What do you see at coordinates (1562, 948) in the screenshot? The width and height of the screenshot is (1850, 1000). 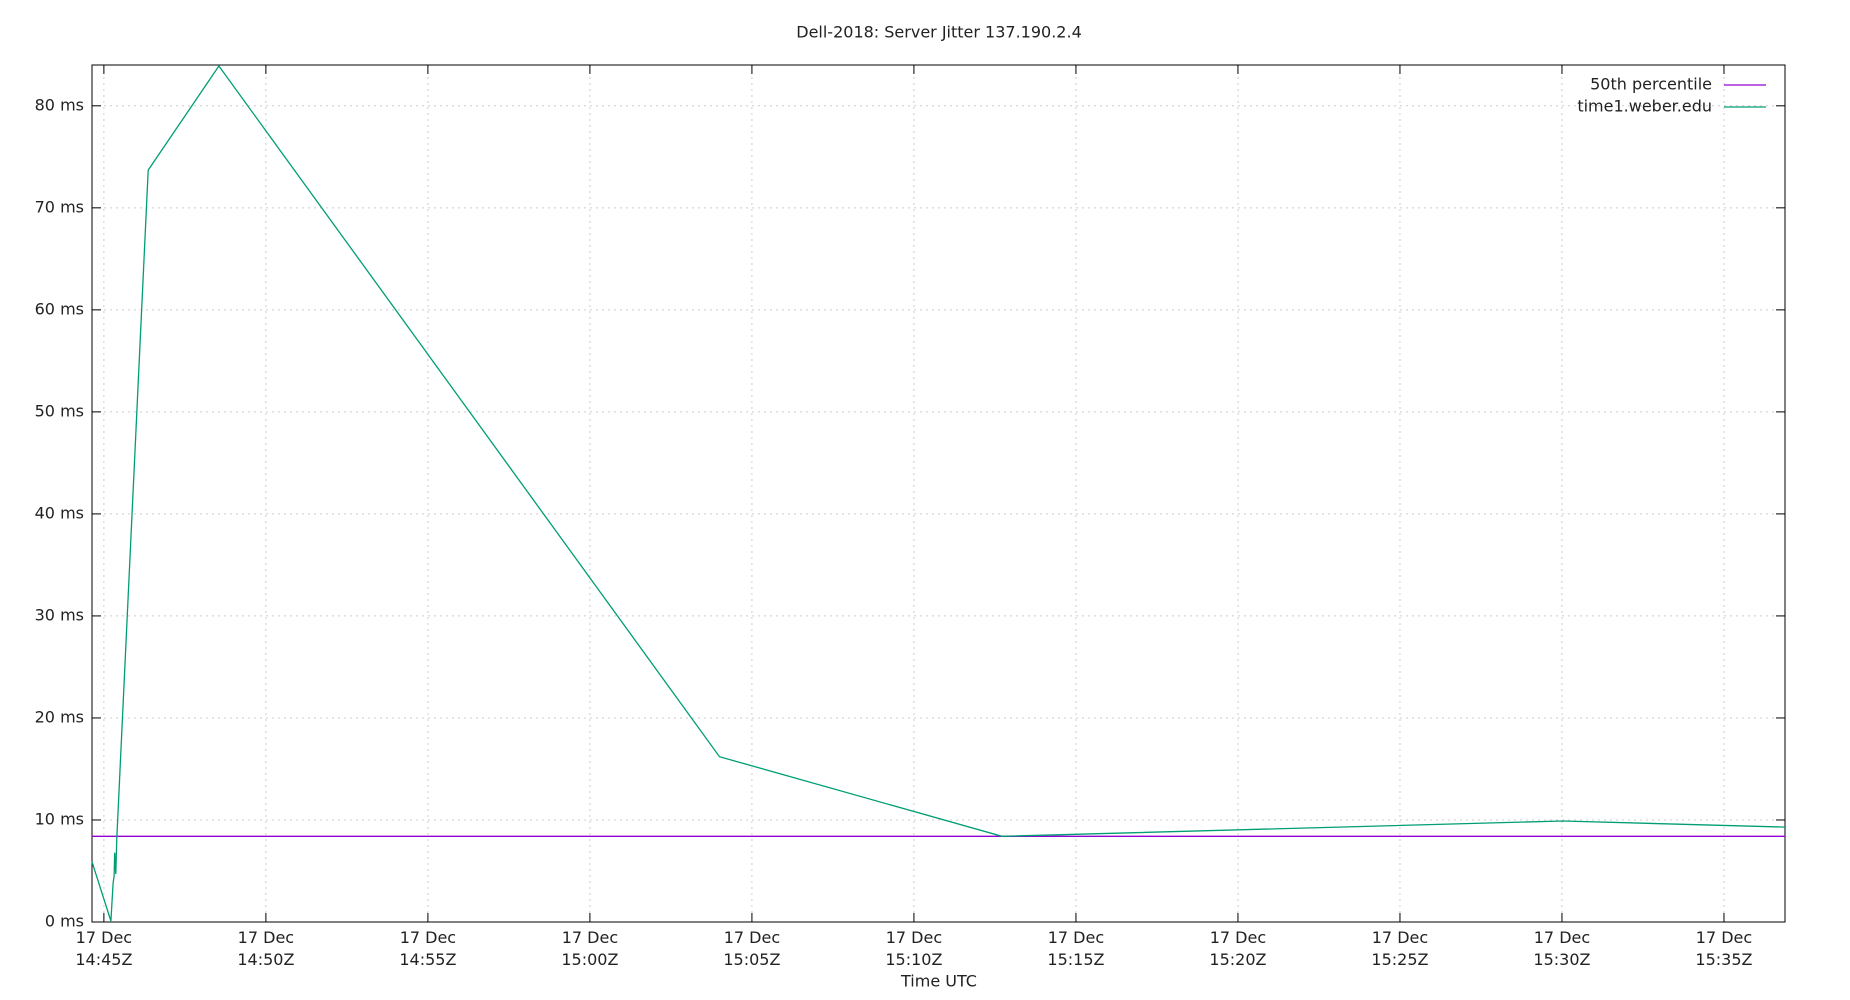 I see `x-tick-label: 17 Dec 15:30Z` at bounding box center [1562, 948].